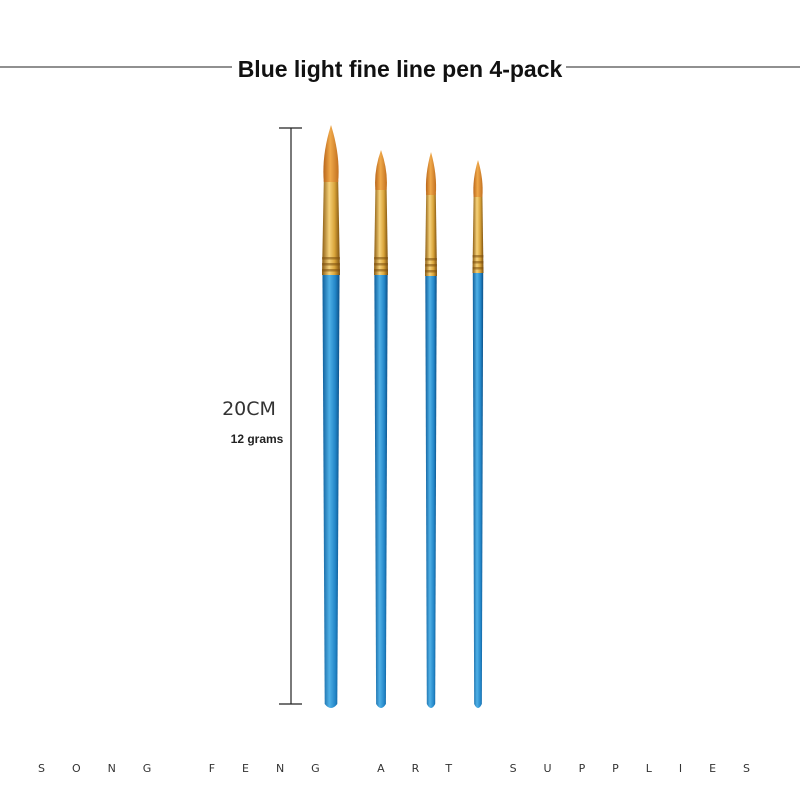 The height and width of the screenshot is (800, 800). I want to click on length-label: 20CM, so click(249, 409).